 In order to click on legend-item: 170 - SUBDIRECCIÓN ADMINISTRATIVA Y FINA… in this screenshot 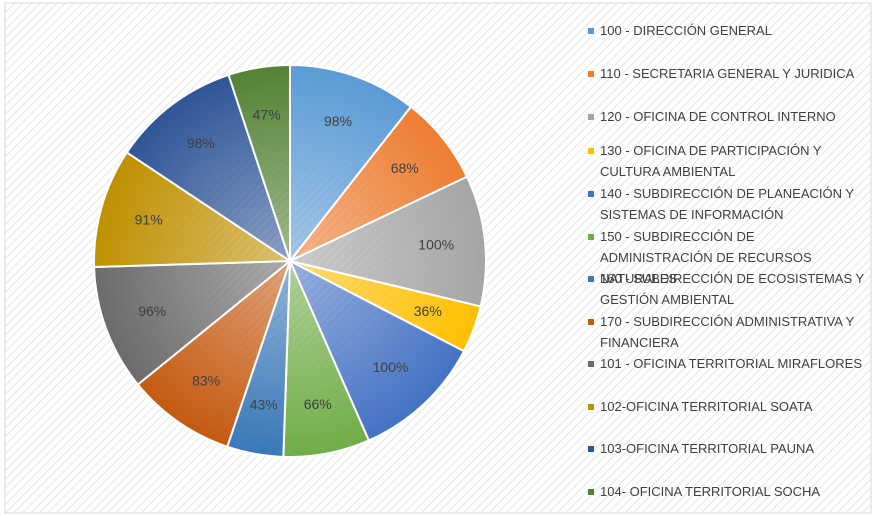, I will do `click(731, 332)`.